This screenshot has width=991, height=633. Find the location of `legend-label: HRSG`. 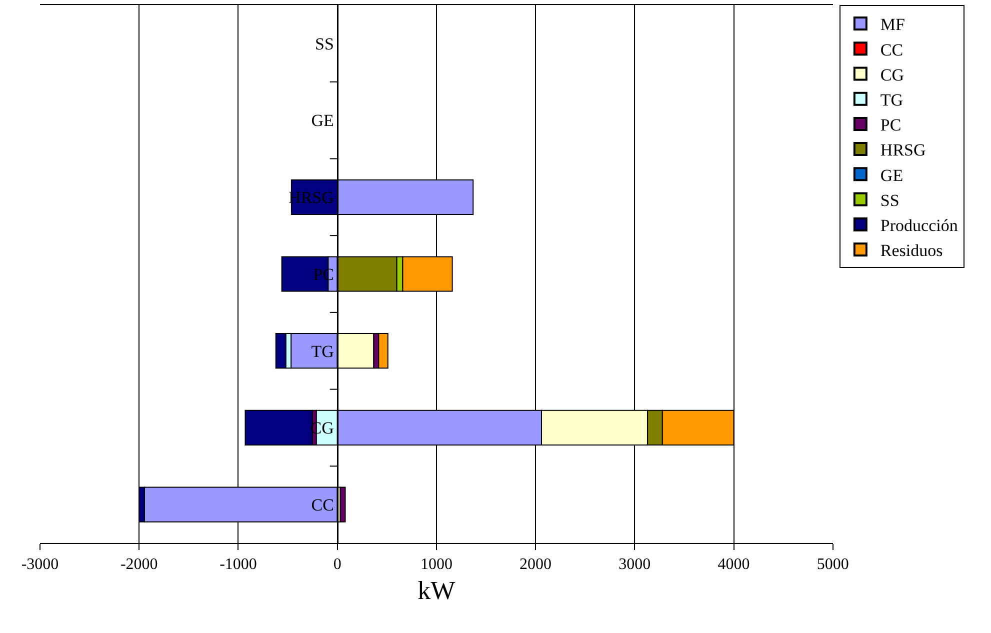

legend-label: HRSG is located at coordinates (903, 150).